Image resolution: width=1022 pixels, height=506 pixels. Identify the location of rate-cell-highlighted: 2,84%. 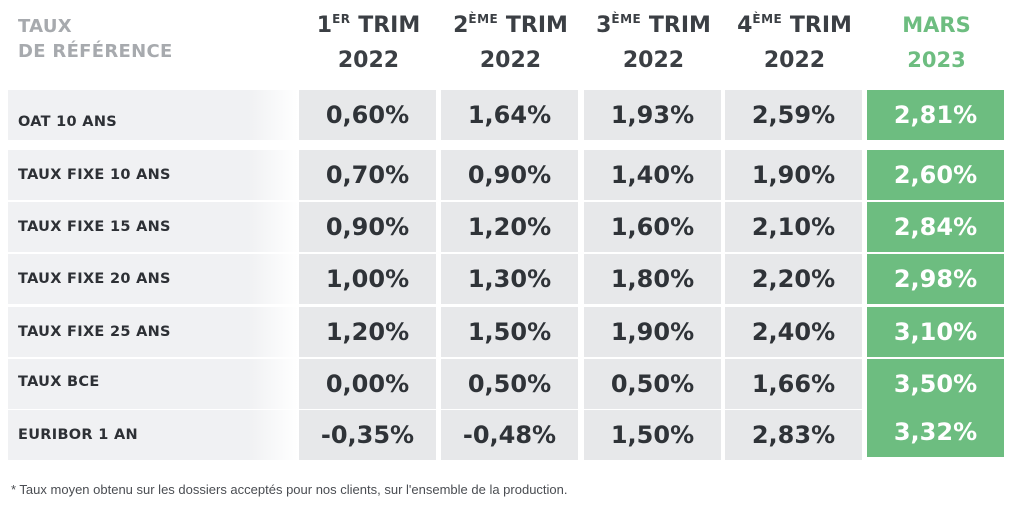
(935, 227).